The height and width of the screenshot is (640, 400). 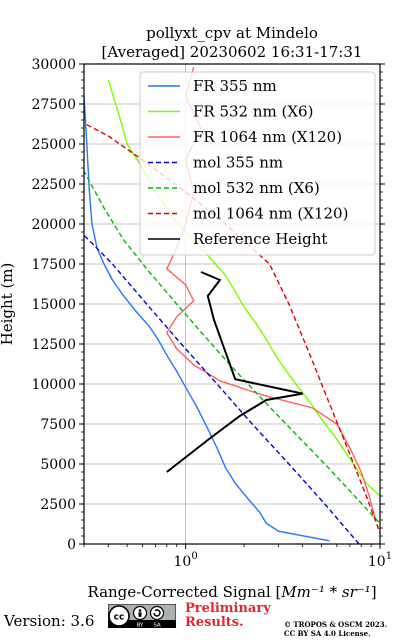 I want to click on y-tick-label: 17500, so click(x=53, y=265).